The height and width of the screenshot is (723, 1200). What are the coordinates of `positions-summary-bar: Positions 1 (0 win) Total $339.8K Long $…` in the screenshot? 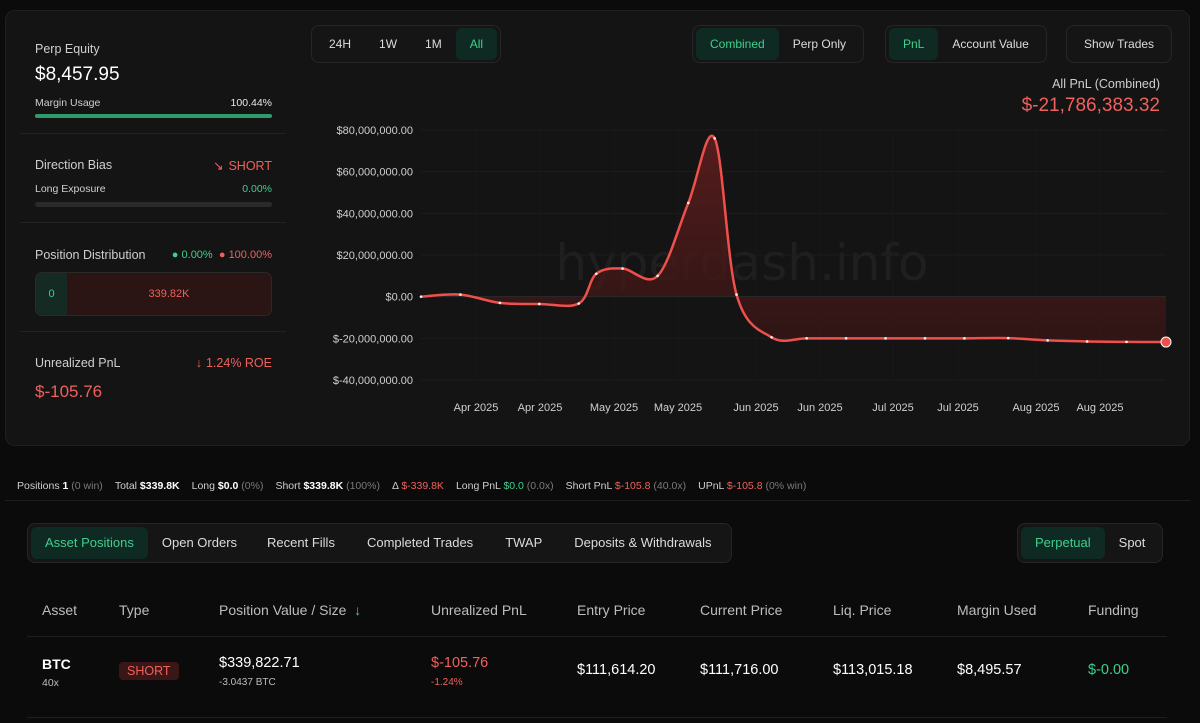 It's located at (600, 486).